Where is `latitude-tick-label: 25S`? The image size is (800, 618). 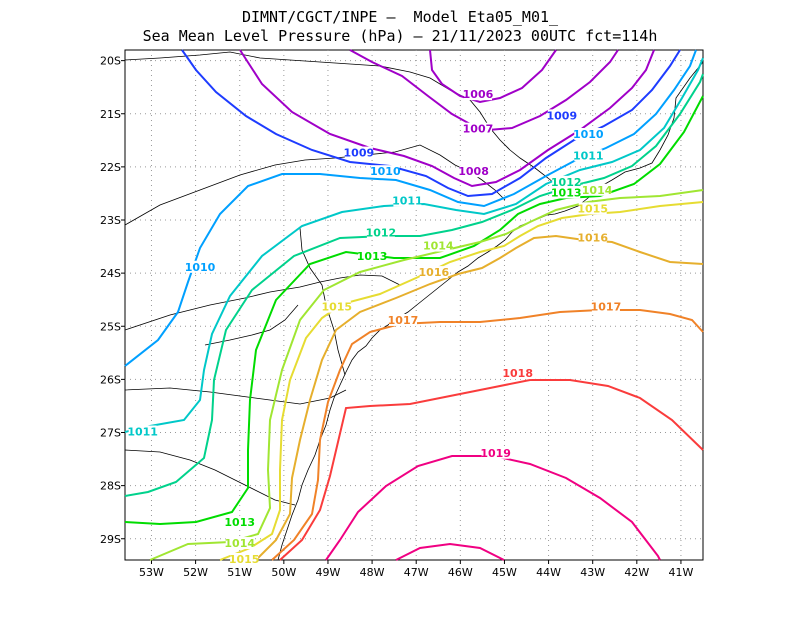
latitude-tick-label: 25S is located at coordinates (110, 326).